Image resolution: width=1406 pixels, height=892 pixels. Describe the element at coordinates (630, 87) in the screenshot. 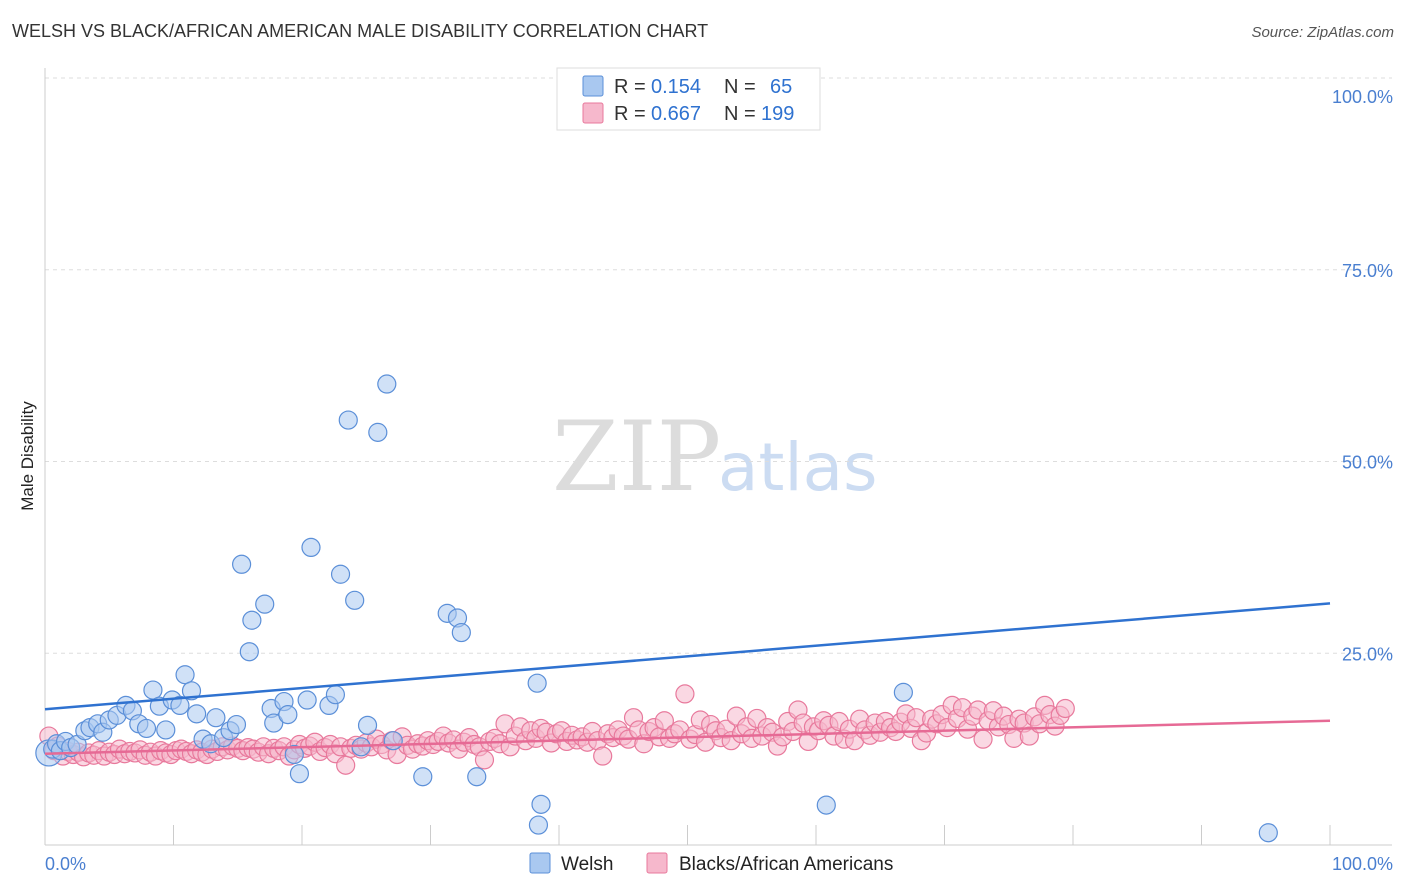

I see `legend-welsh-r-label: R =` at that location.